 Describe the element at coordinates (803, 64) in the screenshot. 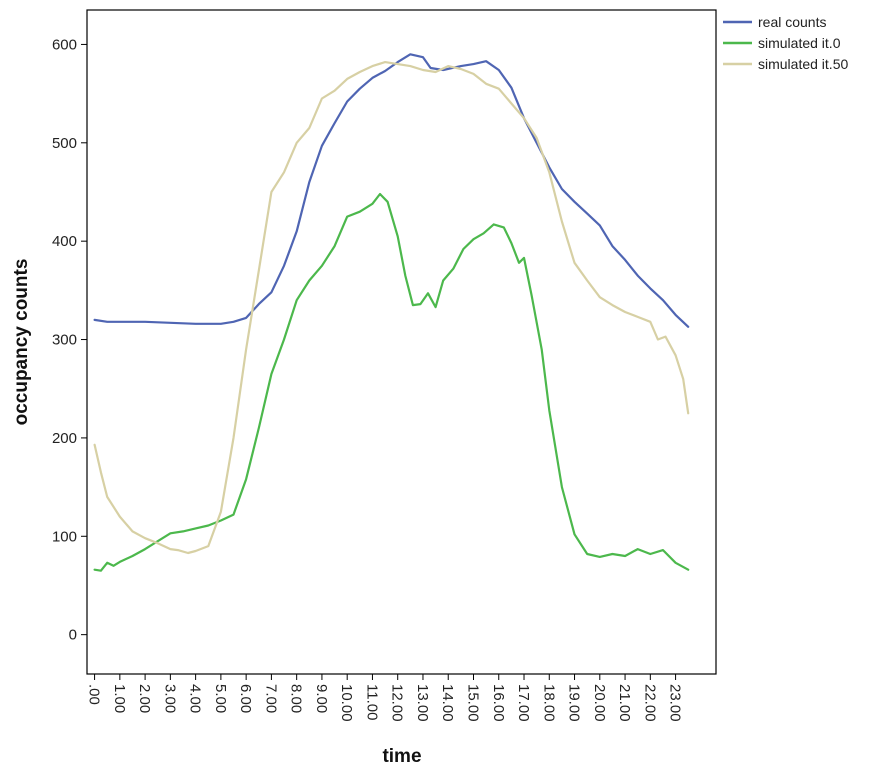

I see `legend-label: simulated it.50` at that location.